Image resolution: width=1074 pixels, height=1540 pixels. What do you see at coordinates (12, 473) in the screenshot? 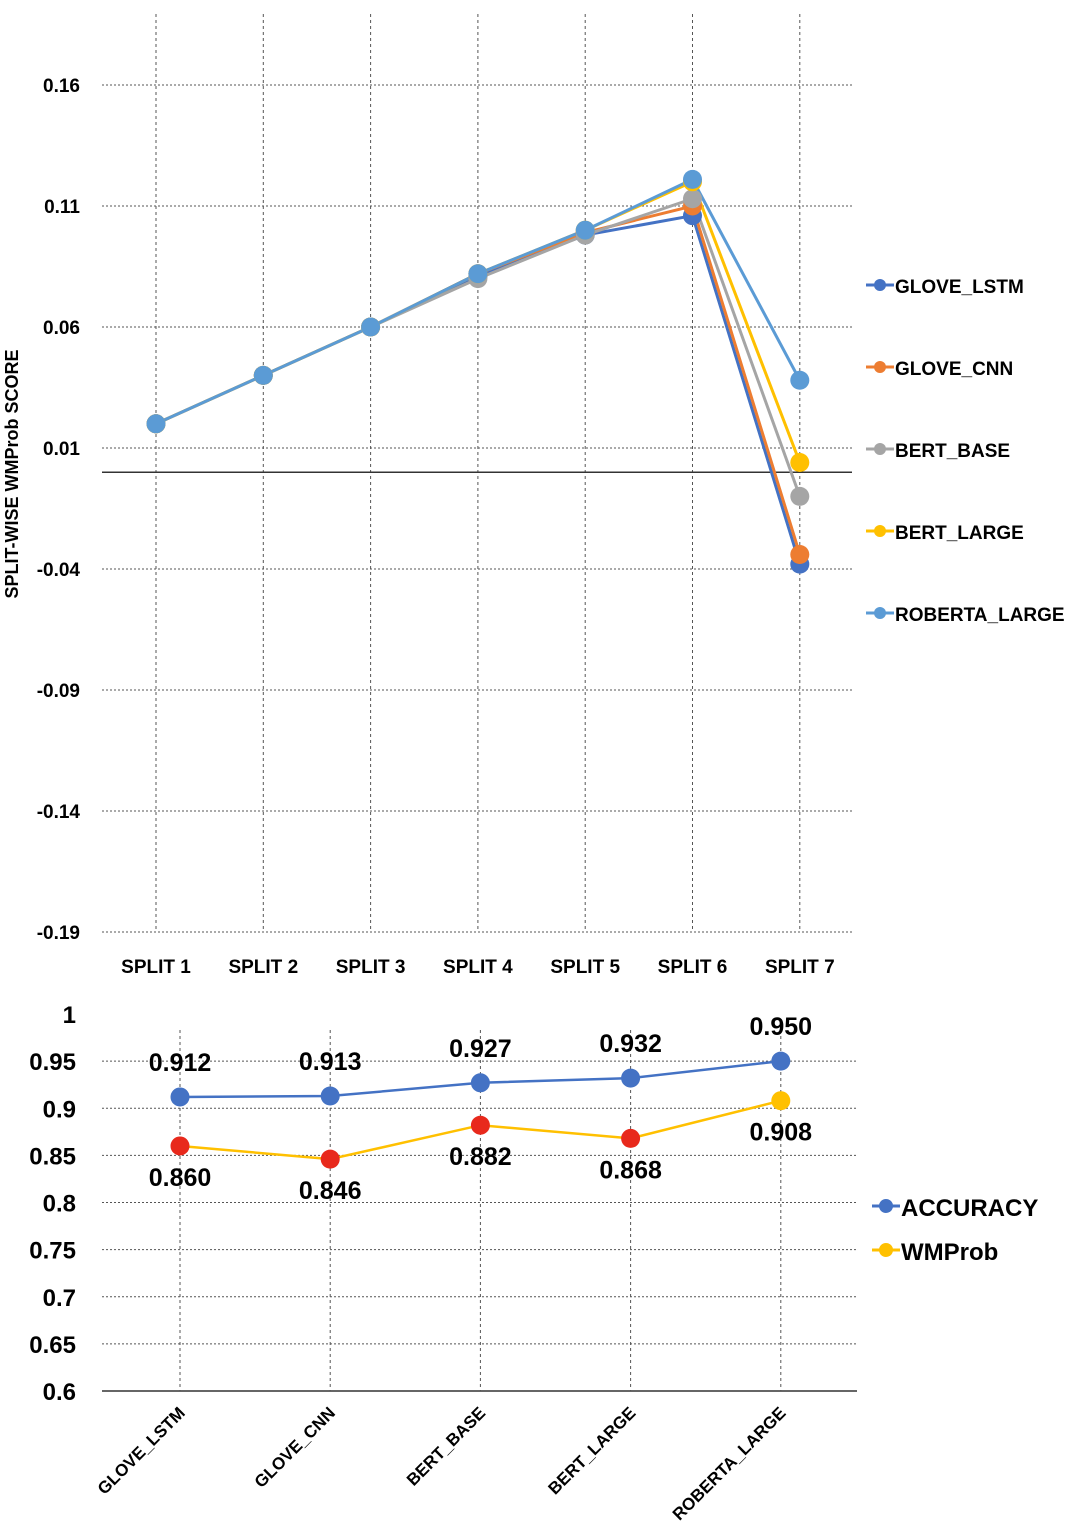
I see `y-axis-label: SPLIT-WISE WMProb SCORE` at bounding box center [12, 473].